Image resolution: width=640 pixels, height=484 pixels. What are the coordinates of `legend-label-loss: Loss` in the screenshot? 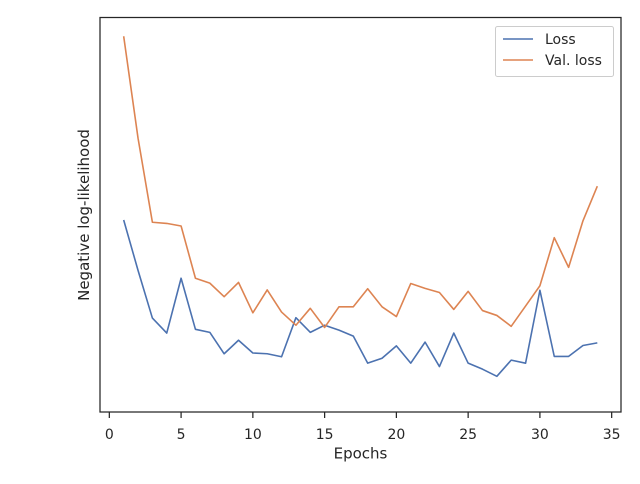 It's located at (560, 40).